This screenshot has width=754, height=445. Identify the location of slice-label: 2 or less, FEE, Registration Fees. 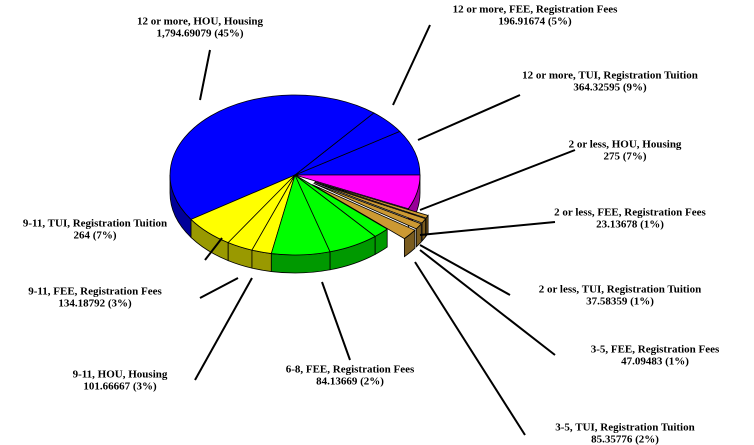
(630, 213).